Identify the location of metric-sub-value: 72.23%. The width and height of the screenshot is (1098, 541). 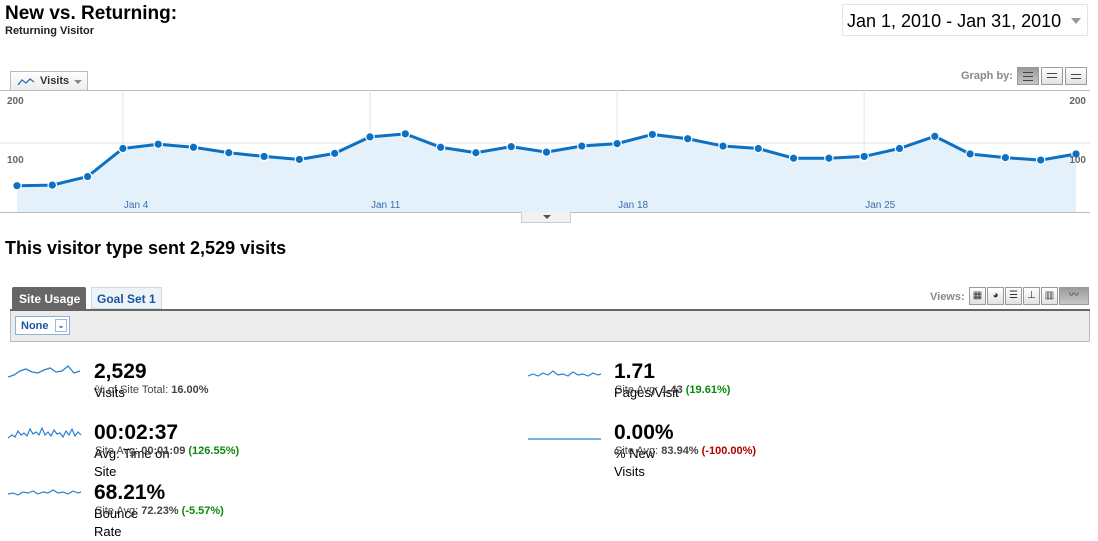
(160, 511).